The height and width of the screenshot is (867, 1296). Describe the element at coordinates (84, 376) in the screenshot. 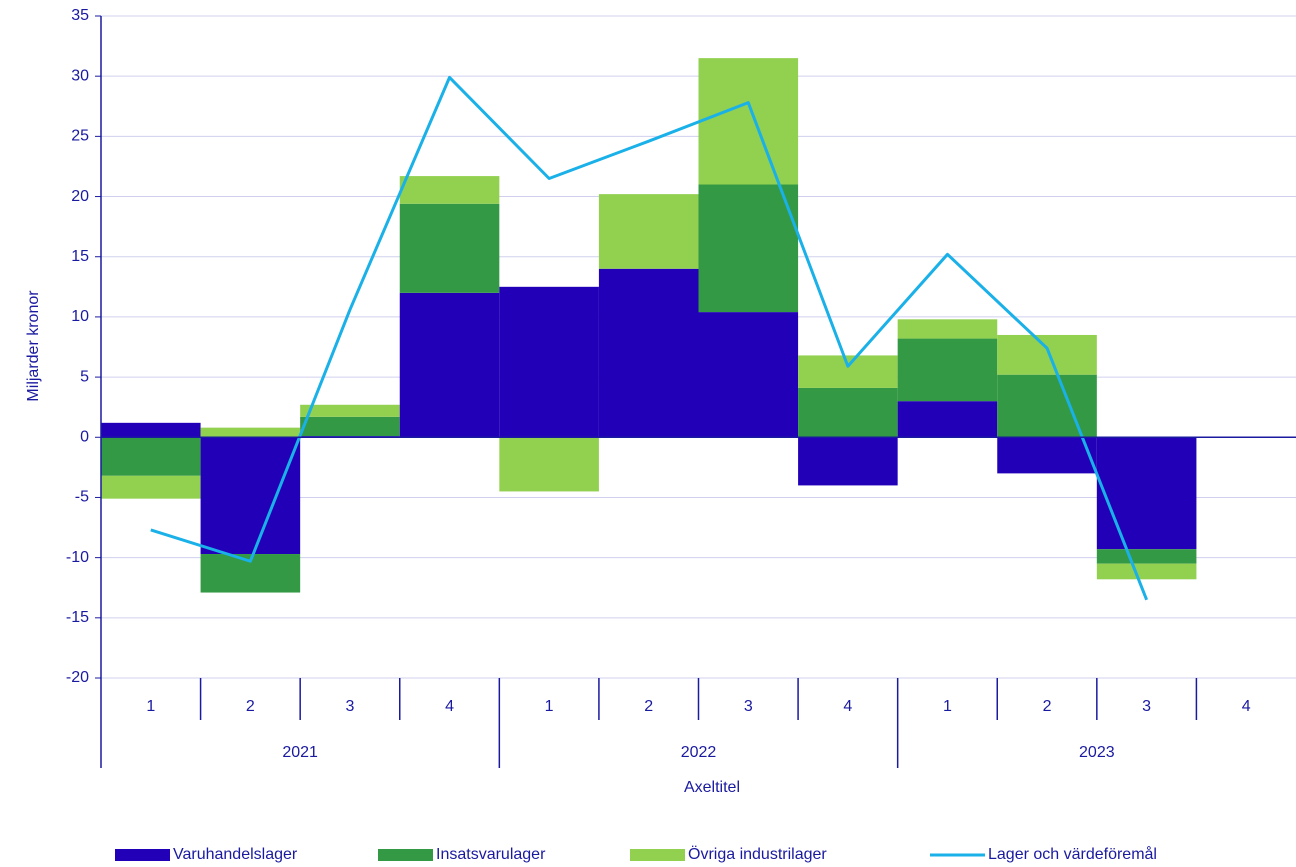

I see `y-tick-label: 5` at that location.